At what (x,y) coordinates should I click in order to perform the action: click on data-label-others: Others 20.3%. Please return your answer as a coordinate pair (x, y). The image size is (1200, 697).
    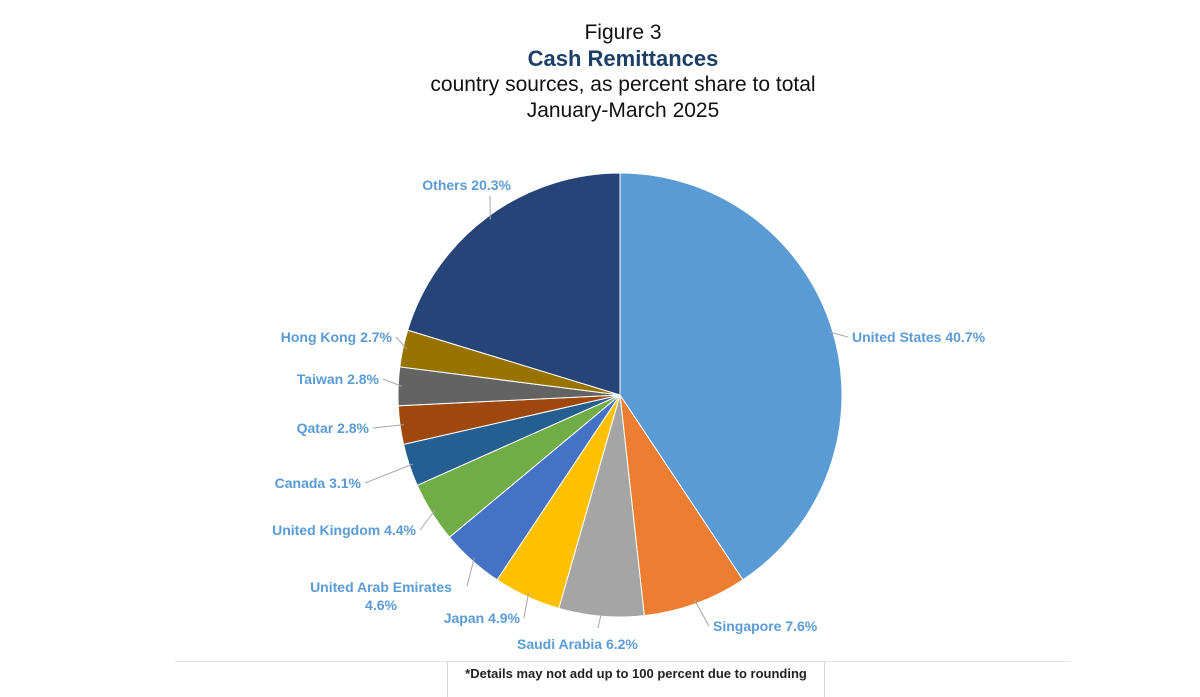
    Looking at the image, I should click on (466, 185).